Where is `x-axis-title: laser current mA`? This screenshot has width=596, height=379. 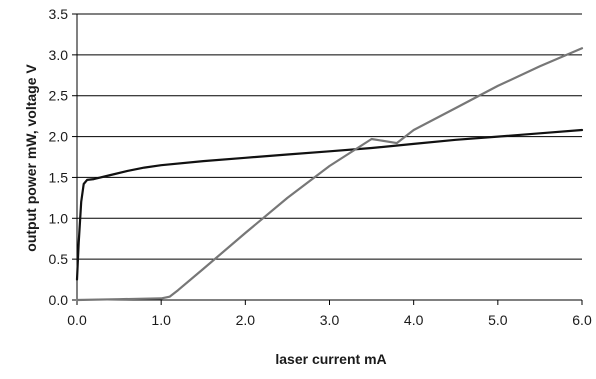
x-axis-title: laser current mA is located at coordinates (330, 359).